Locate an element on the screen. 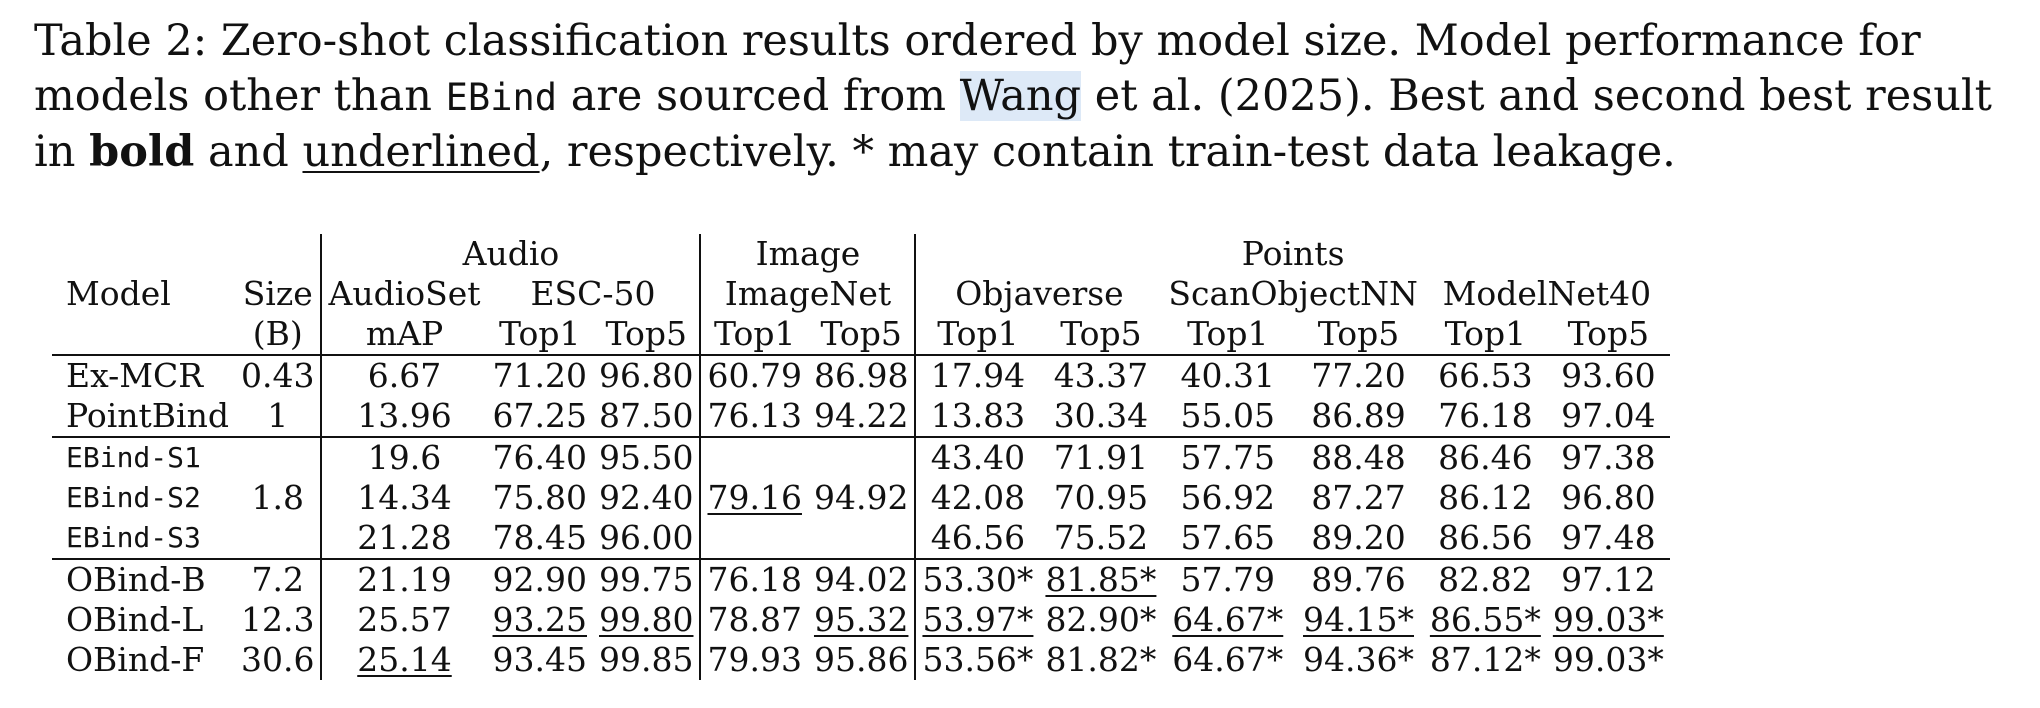 This screenshot has height=708, width=2040. value-cell: 93.45 is located at coordinates (539, 659).